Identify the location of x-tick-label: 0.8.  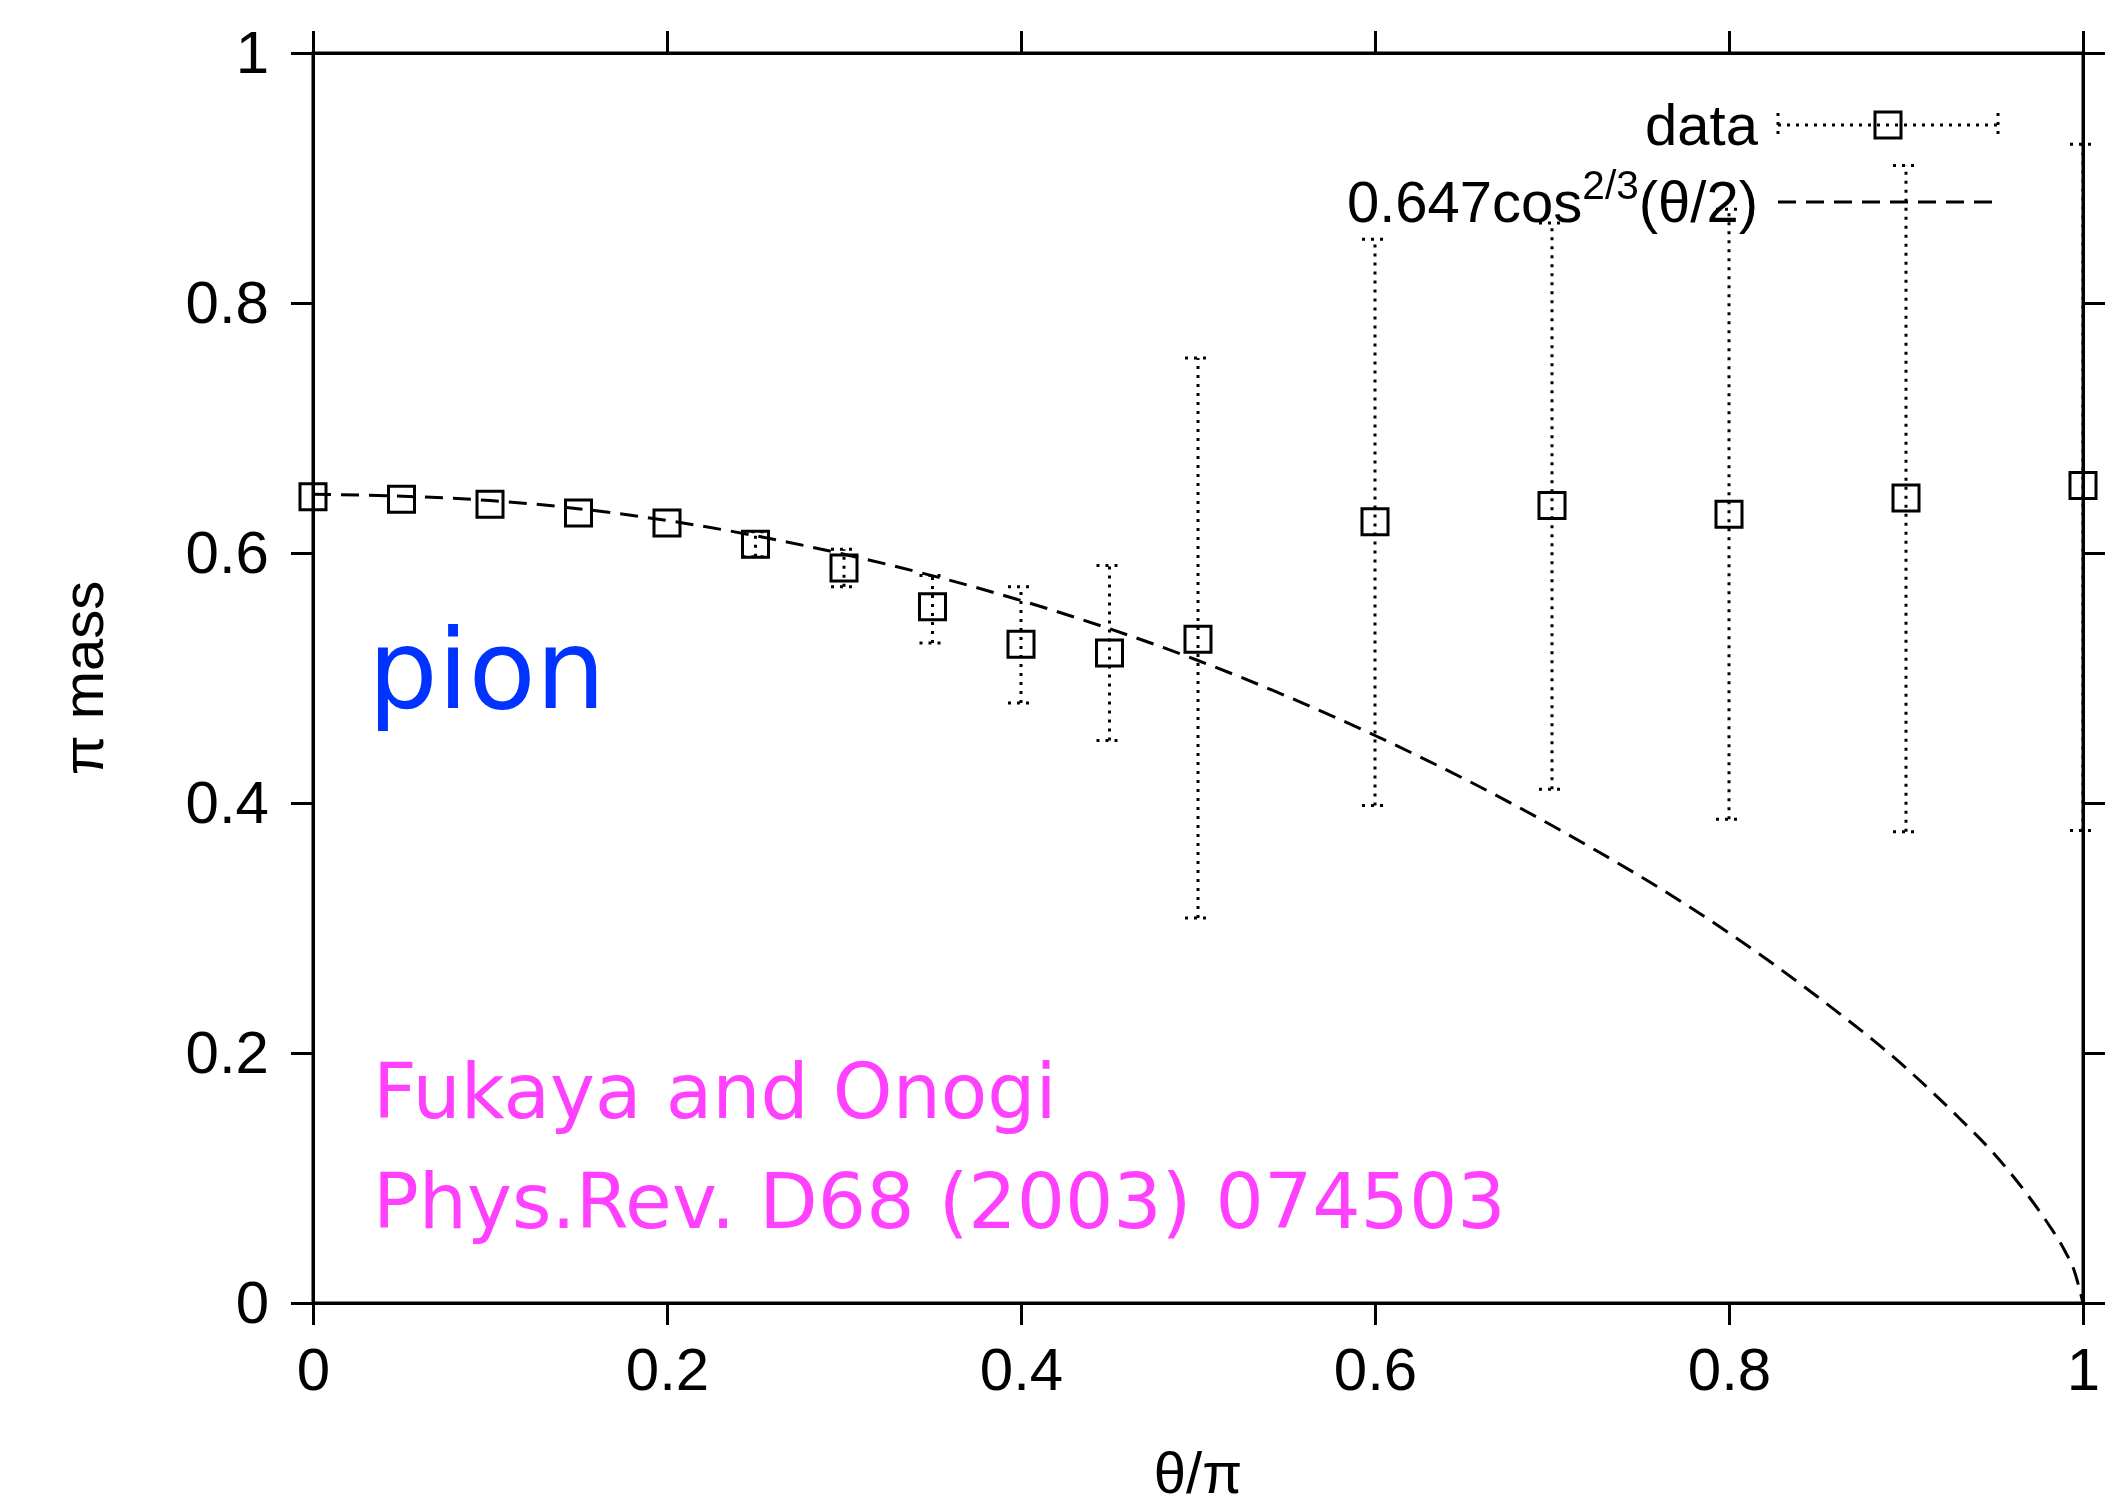
(1729, 1369).